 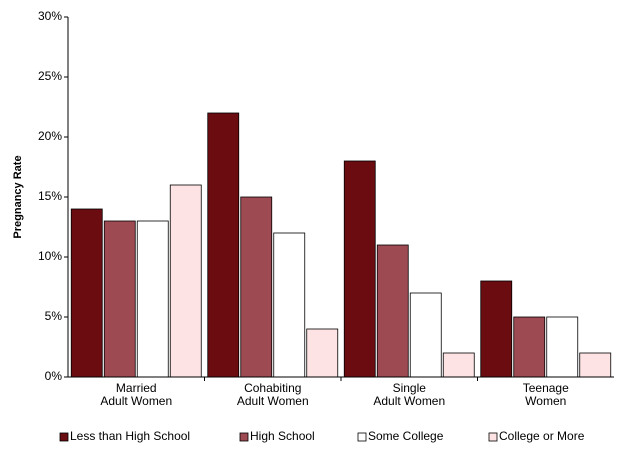 What do you see at coordinates (282, 436) in the screenshot?
I see `legend-label: High School` at bounding box center [282, 436].